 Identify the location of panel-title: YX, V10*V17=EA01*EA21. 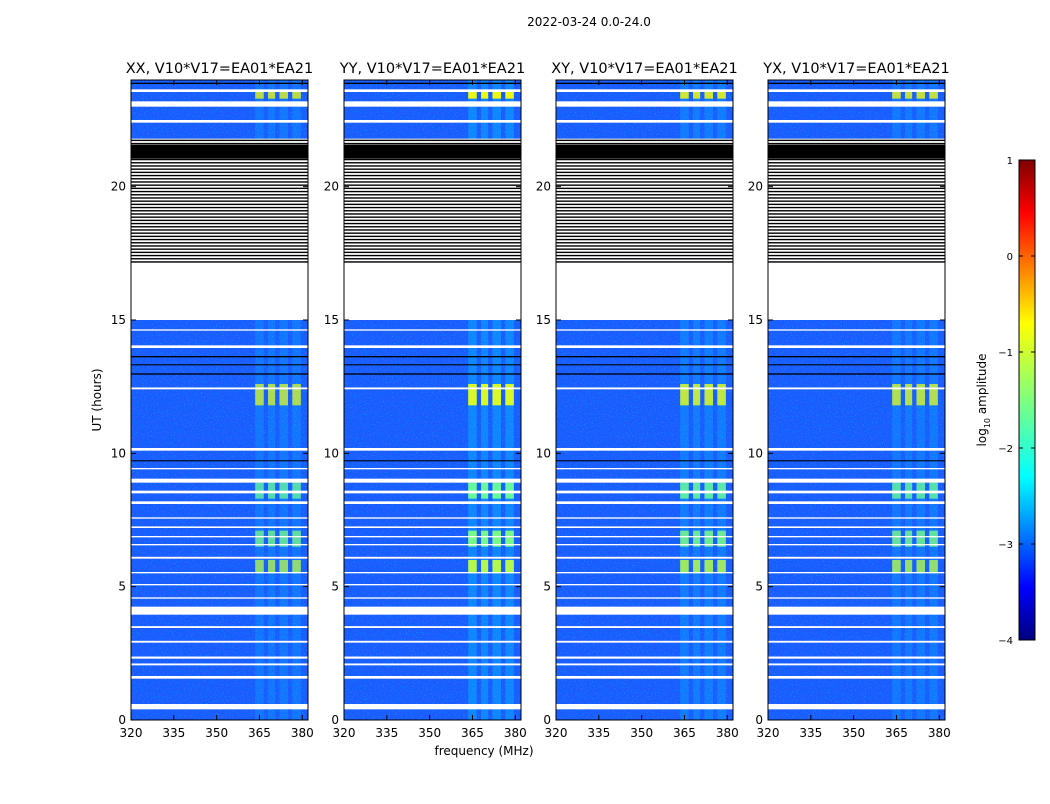
(855, 69).